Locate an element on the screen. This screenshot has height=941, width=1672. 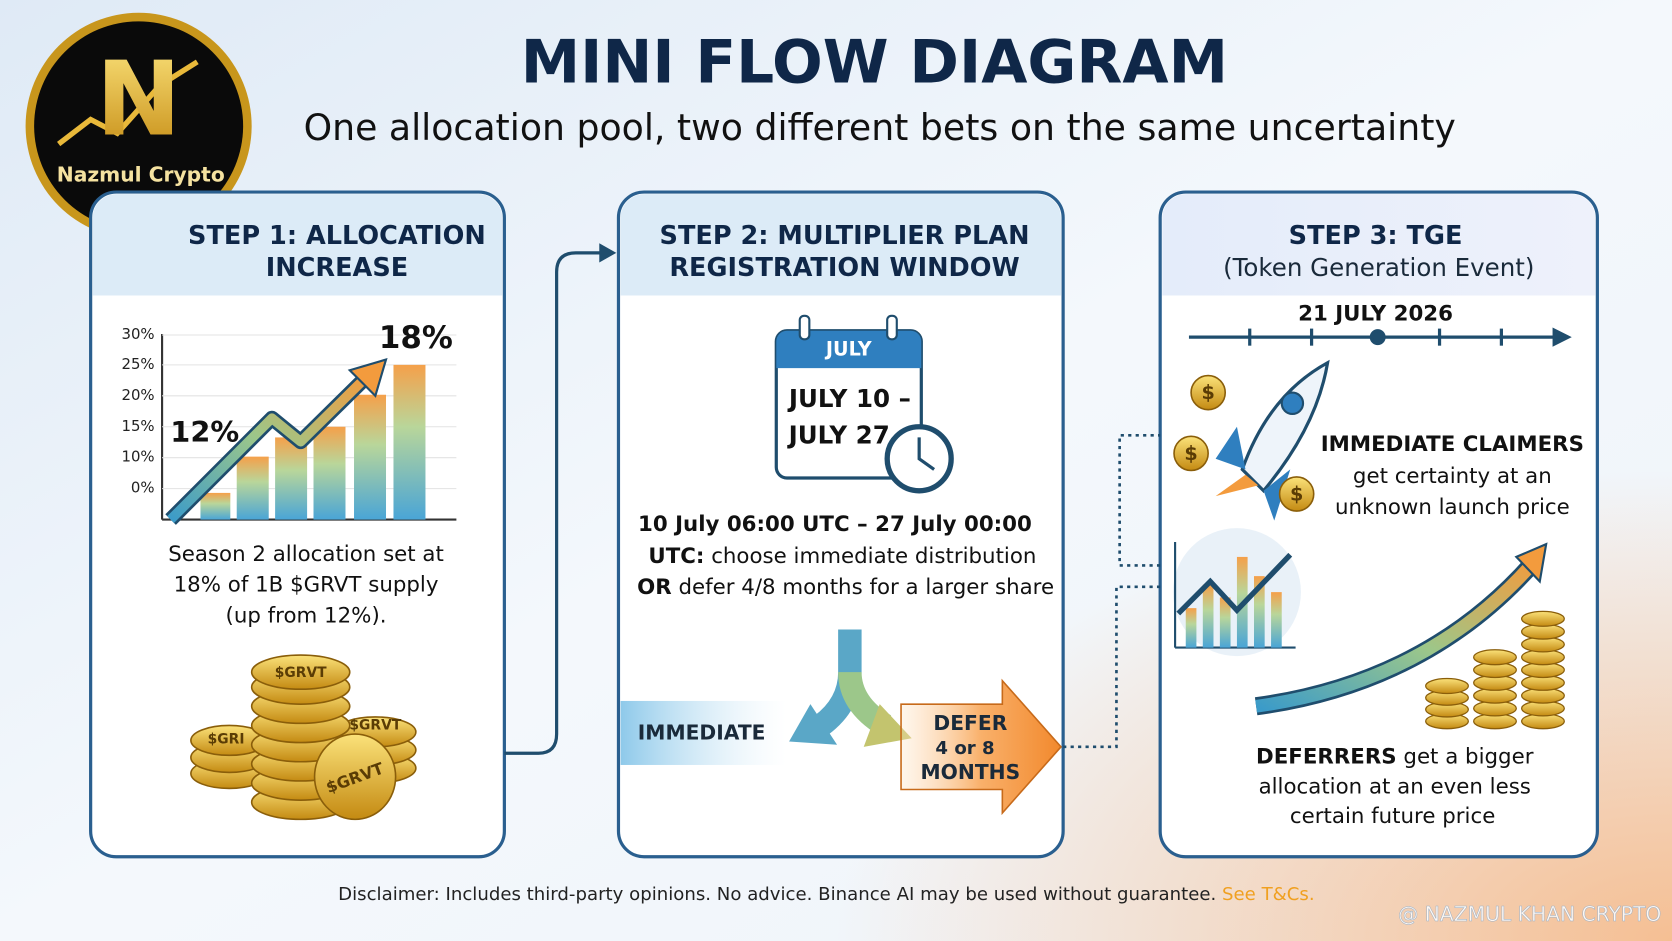
step-title: STEP 2: MULTIPLIER PLAN is located at coordinates (845, 236).